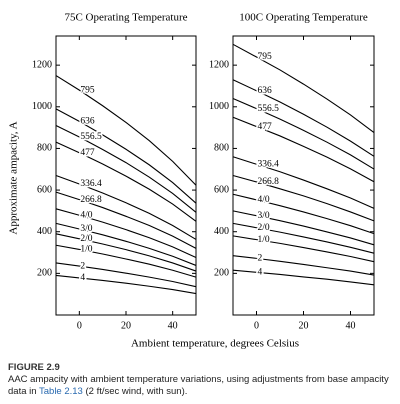 The height and width of the screenshot is (404, 400). What do you see at coordinates (125, 18) in the screenshot?
I see `chart-title: 75C Operating Temperature` at bounding box center [125, 18].